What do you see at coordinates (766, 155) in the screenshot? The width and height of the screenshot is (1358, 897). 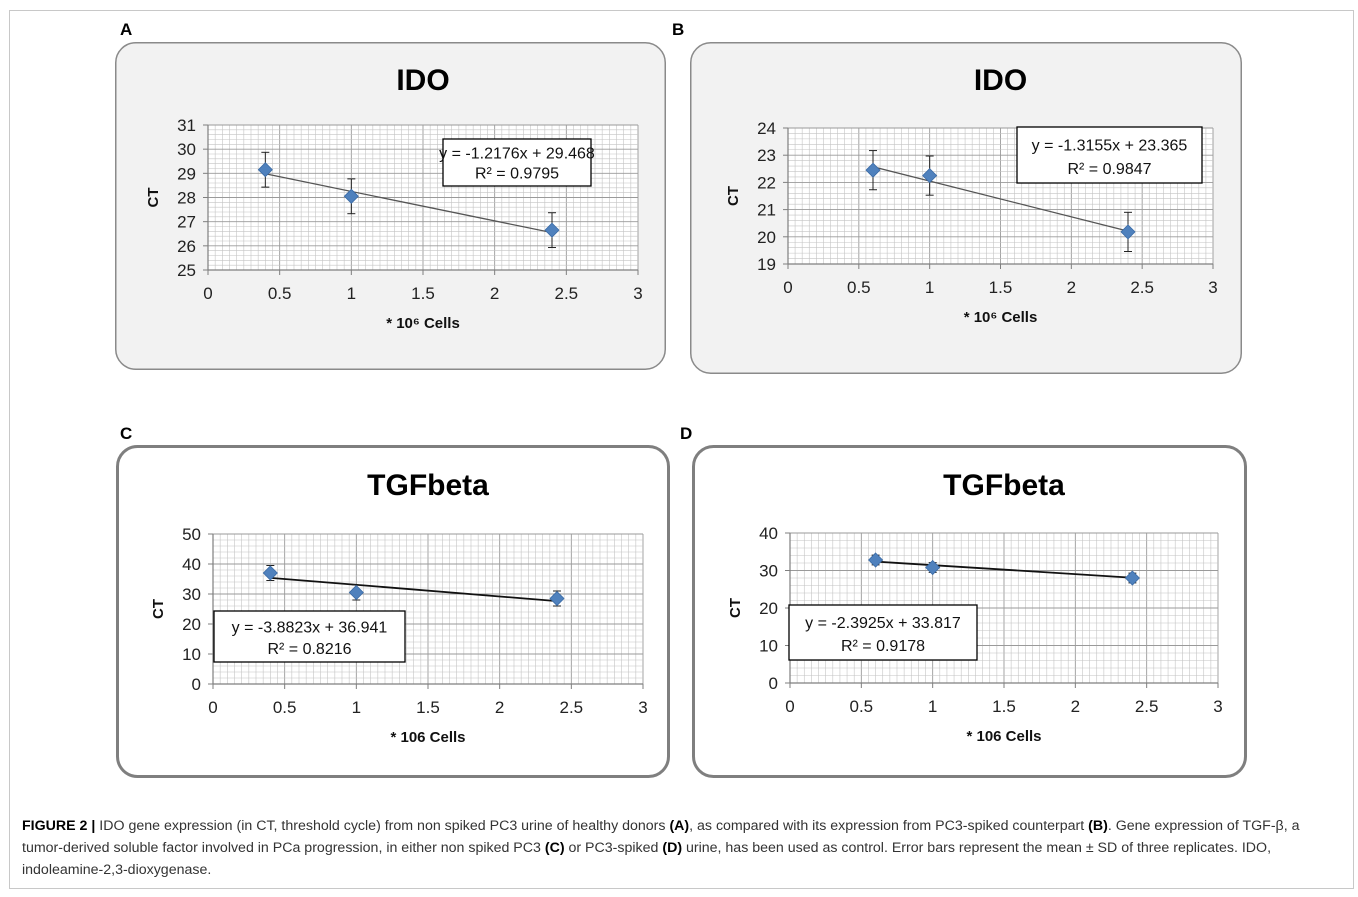 I see `y-tick-label: 23` at bounding box center [766, 155].